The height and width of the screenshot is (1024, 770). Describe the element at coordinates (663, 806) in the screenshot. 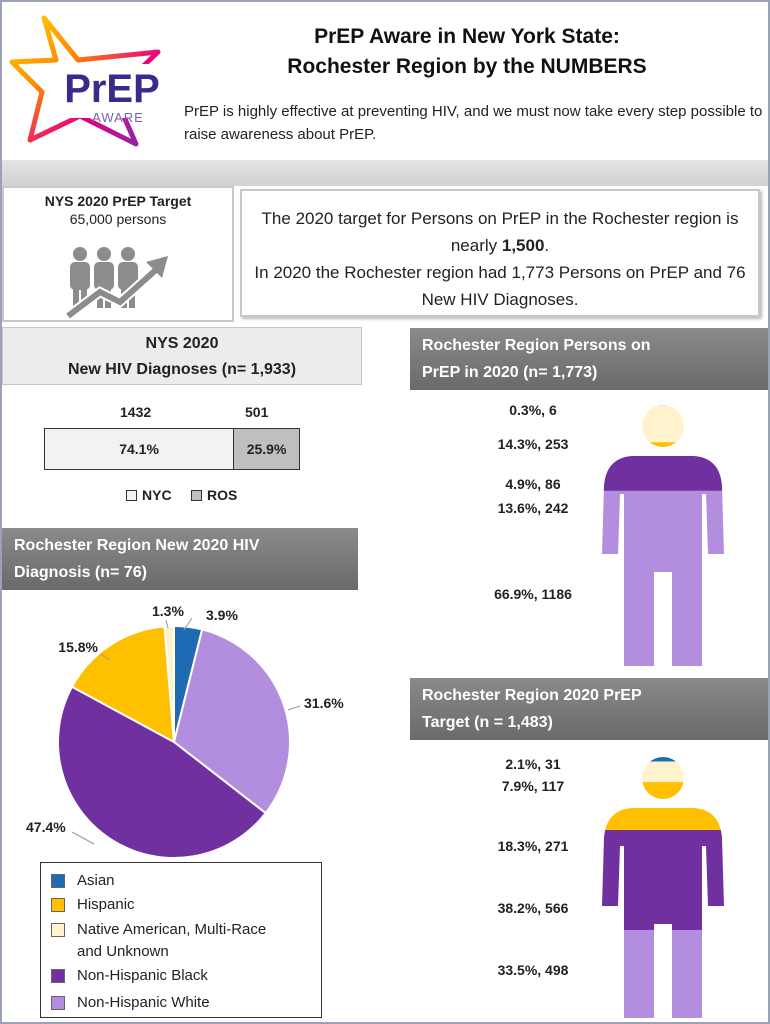

I see `target-figure-band-hispanic` at that location.